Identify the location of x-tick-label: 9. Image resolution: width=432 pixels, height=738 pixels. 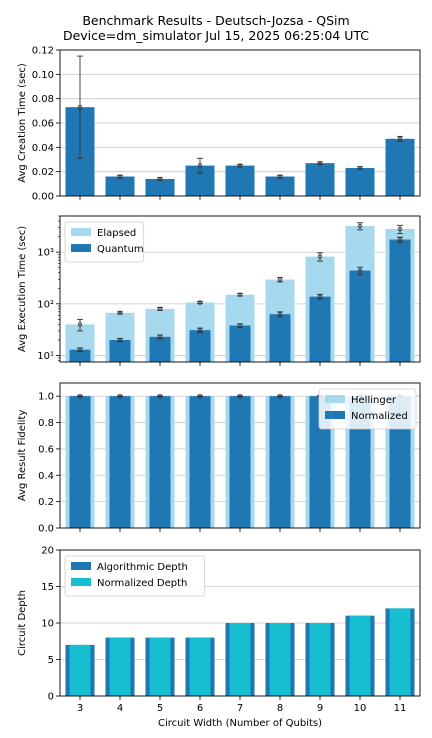
(320, 708).